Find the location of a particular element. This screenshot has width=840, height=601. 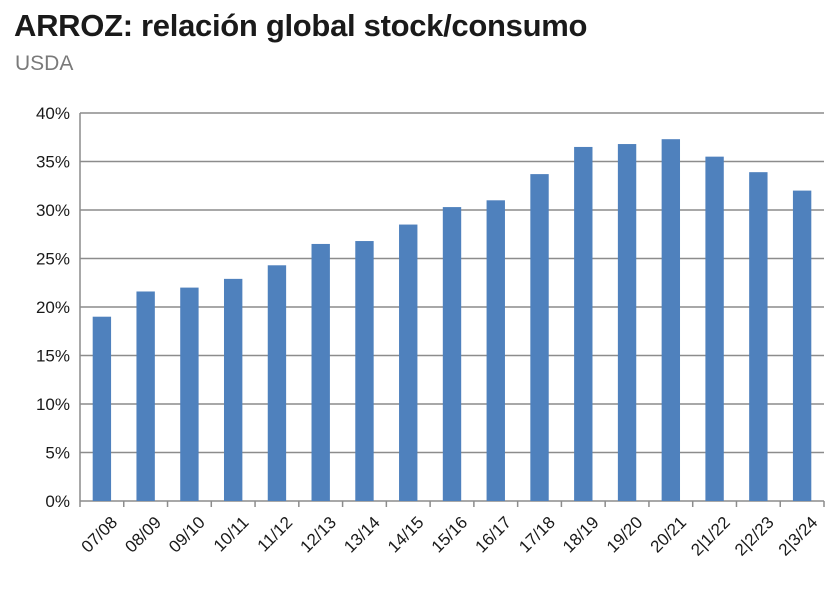

x-tick-label: 15/16 is located at coordinates (450, 535).